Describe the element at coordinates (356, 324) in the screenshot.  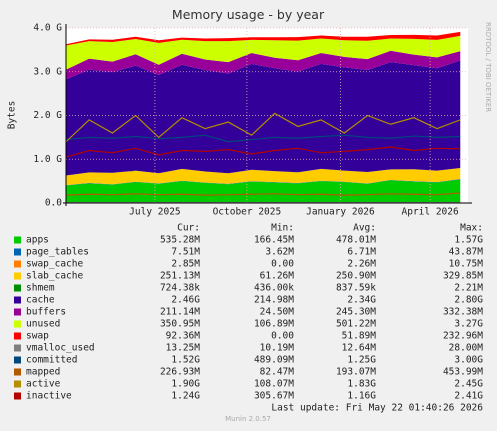
I see `legend-value: 501.22M` at that location.